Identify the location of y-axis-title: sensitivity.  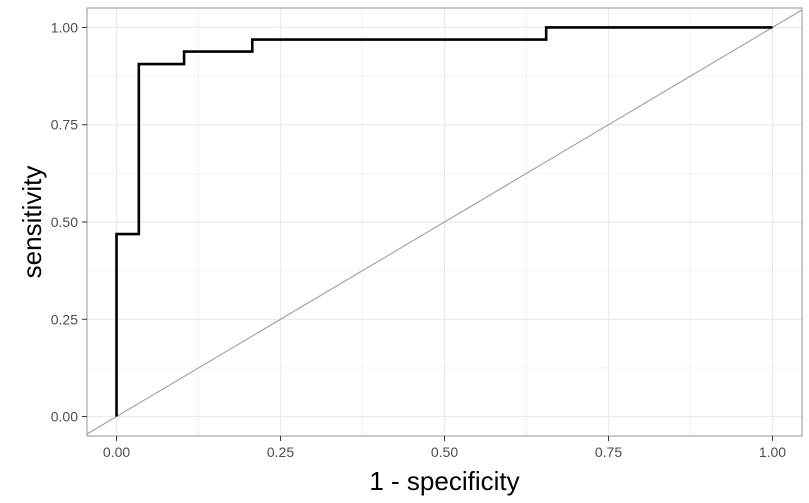
(32, 222).